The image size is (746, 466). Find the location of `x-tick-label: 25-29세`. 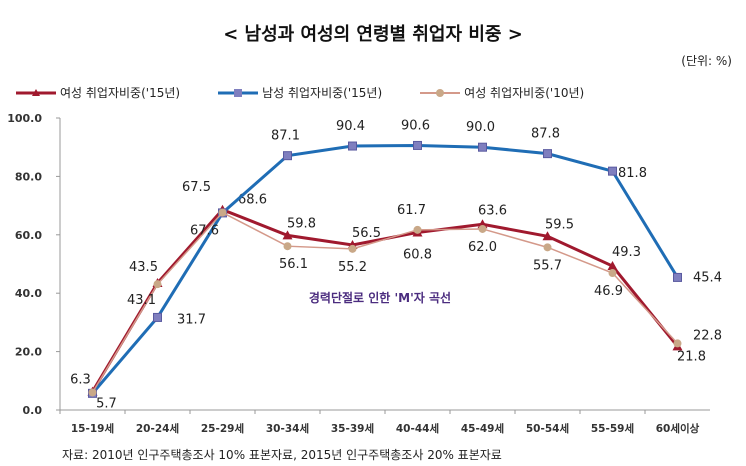

x-tick-label: 25-29세 is located at coordinates (222, 428).